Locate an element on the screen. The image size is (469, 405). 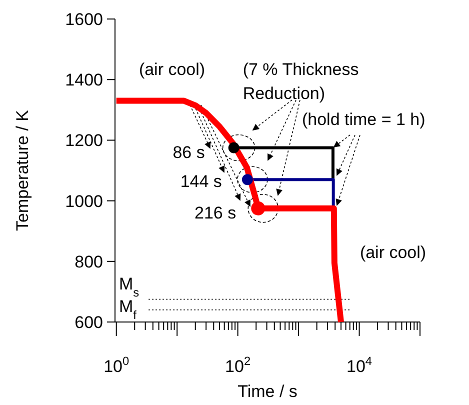
x-axis-title: Time / s is located at coordinates (268, 391).